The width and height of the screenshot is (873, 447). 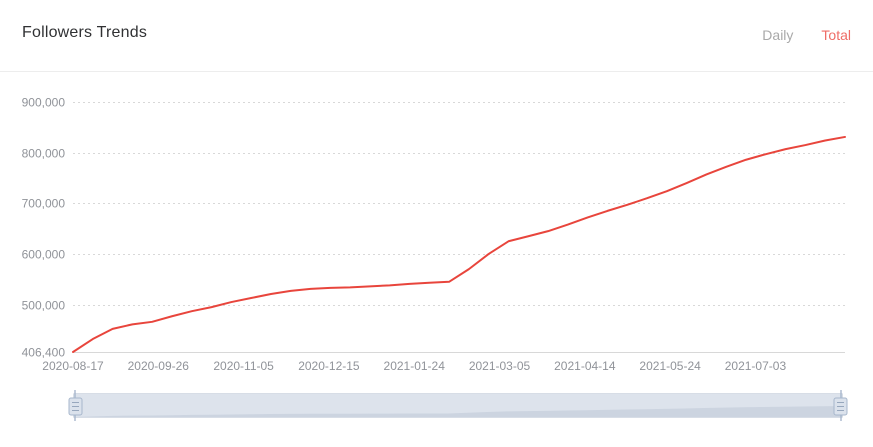 I want to click on x-axis-tick-label: 2020-11-05, so click(x=243, y=366).